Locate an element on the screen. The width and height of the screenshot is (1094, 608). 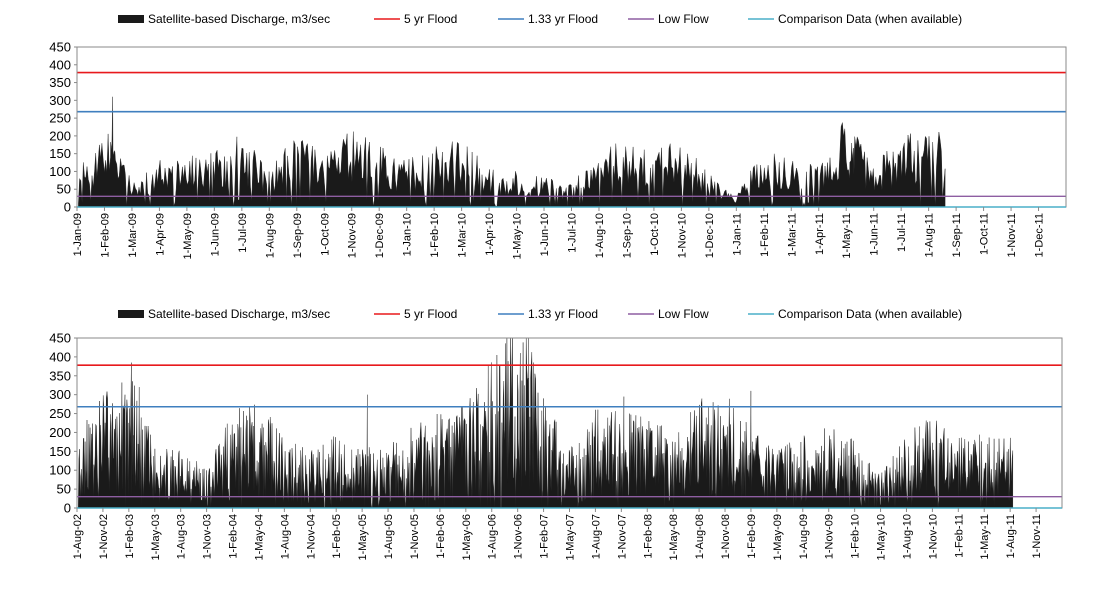
y-tick-label: 200 is located at coordinates (60, 432).